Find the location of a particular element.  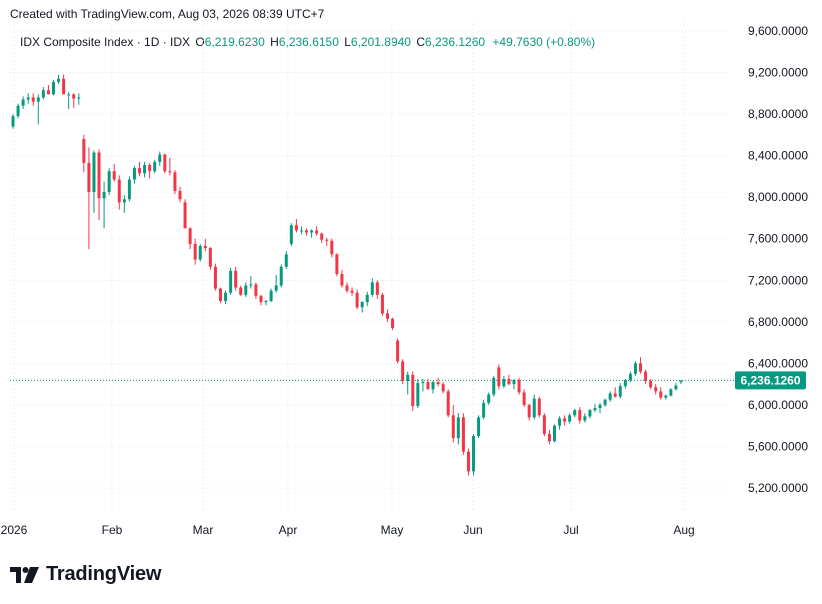

x-tick-label: Mar is located at coordinates (203, 530).